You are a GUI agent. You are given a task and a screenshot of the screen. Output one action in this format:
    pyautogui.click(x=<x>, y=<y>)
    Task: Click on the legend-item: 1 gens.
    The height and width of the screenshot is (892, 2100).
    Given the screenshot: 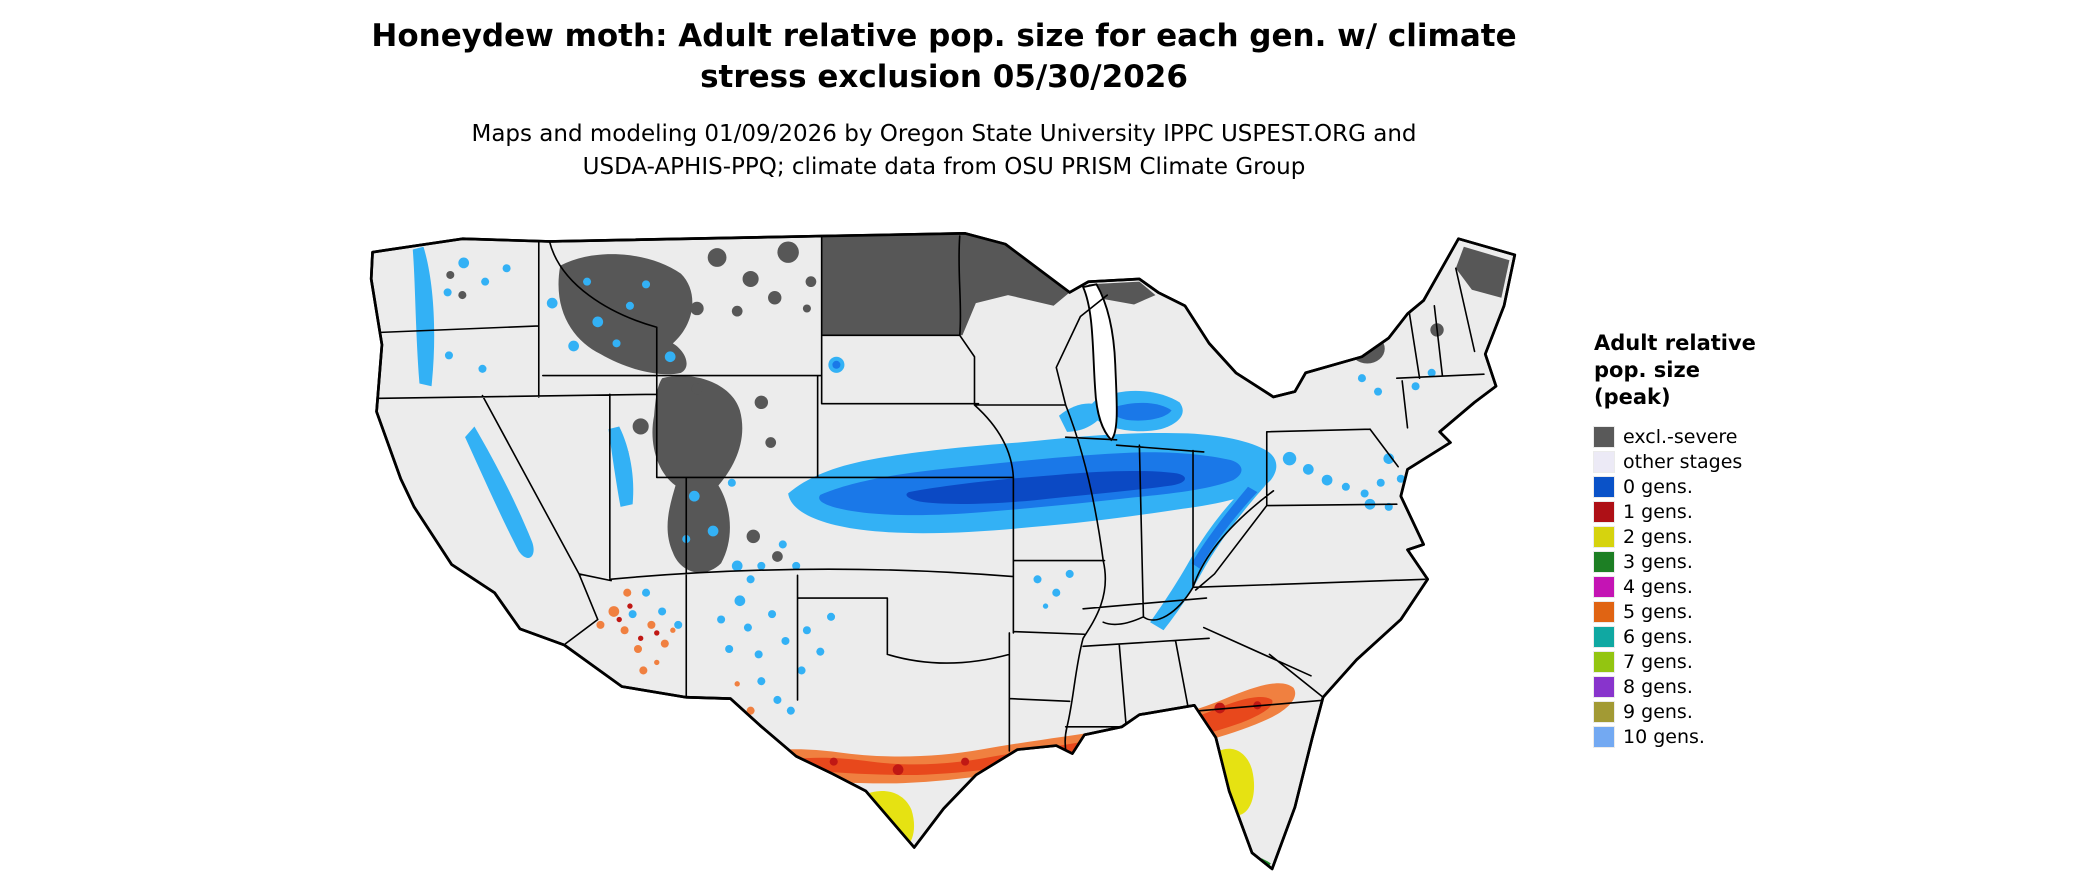 What is the action you would take?
    pyautogui.click(x=1718, y=511)
    